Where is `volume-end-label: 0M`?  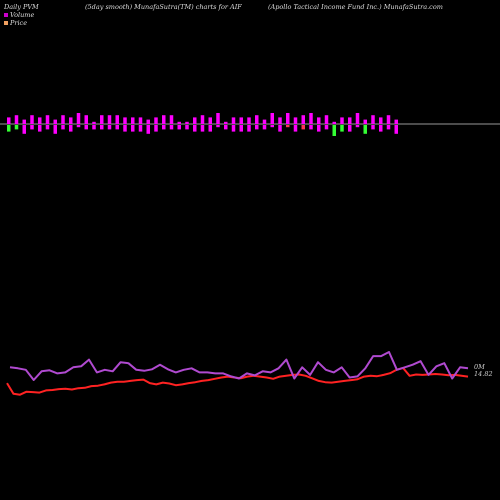
volume-end-label: 0M is located at coordinates (479, 367).